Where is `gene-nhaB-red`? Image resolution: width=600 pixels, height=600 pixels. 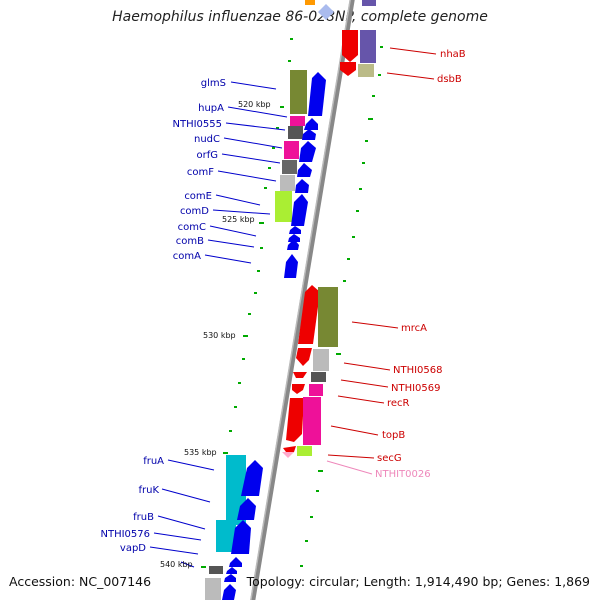 gene-nhaB-red is located at coordinates (350, 46).